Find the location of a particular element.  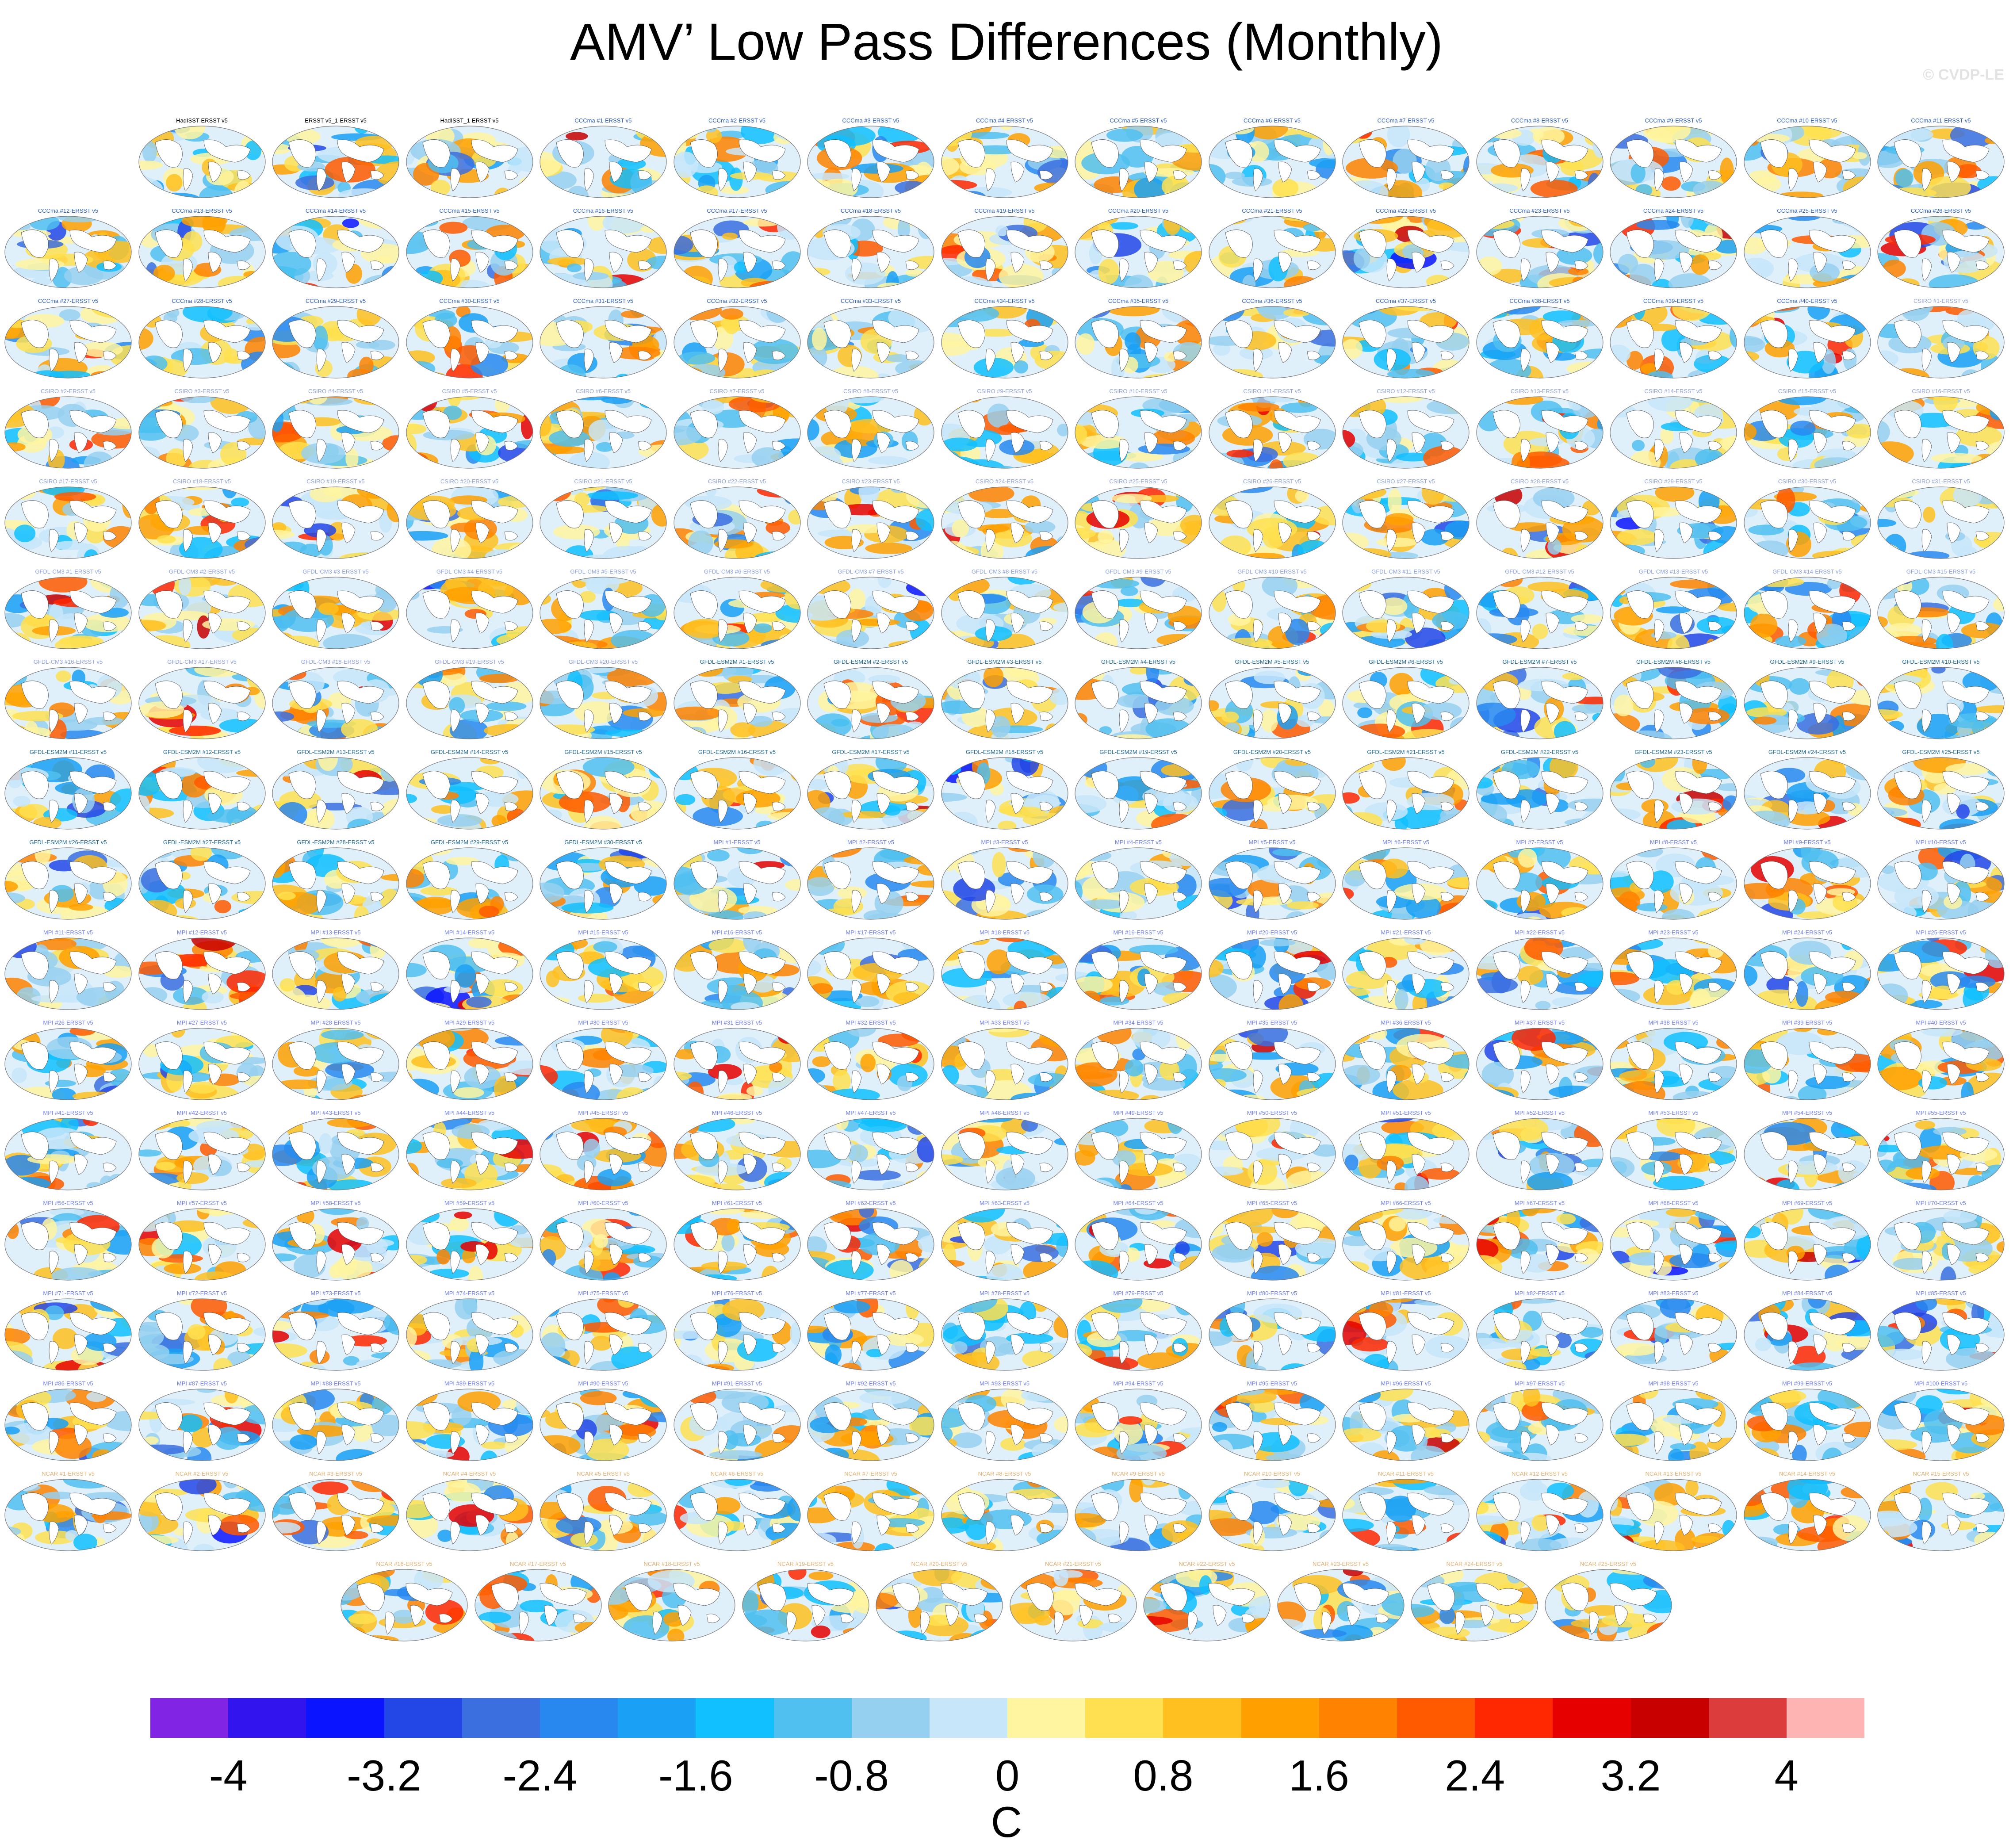

map-panel: GFDL-ESM2M #11-ERSST v5 is located at coordinates (68, 789).